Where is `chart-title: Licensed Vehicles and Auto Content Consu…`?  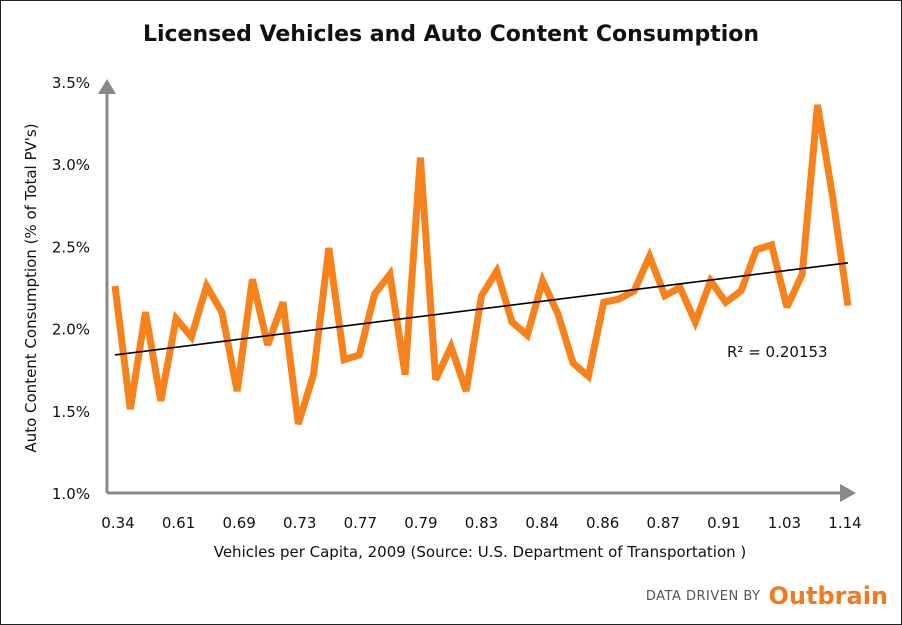
chart-title: Licensed Vehicles and Auto Content Consu… is located at coordinates (451, 34).